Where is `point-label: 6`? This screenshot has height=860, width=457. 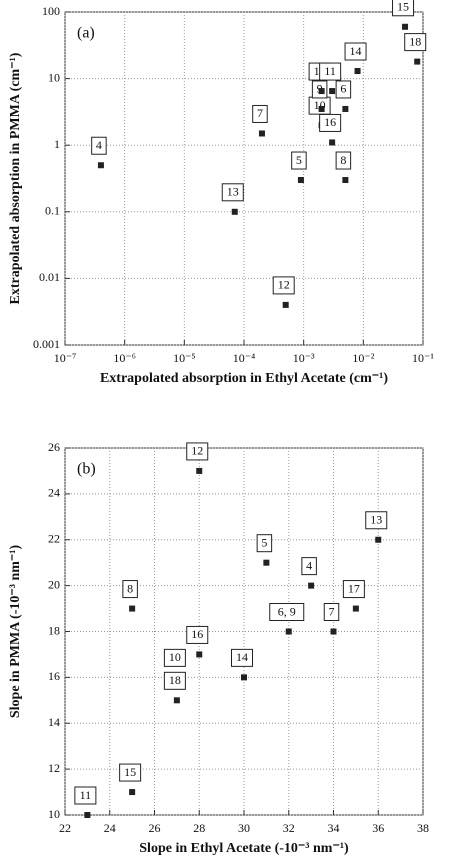 point-label: 6 is located at coordinates (343, 89).